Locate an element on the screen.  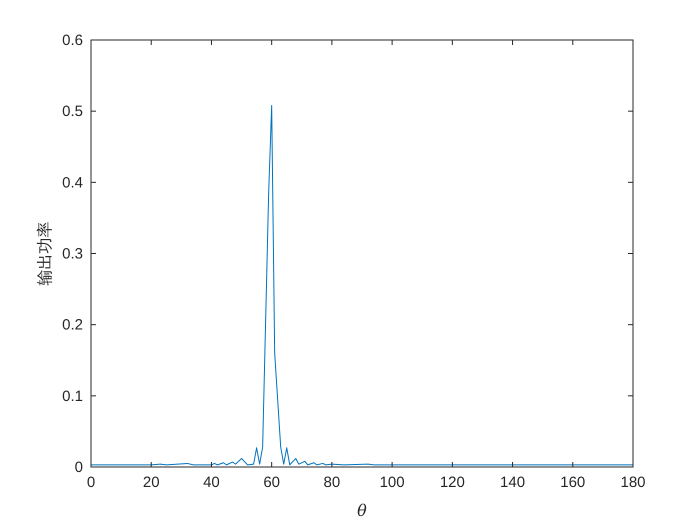
x-tick-label: 0 is located at coordinates (91, 482).